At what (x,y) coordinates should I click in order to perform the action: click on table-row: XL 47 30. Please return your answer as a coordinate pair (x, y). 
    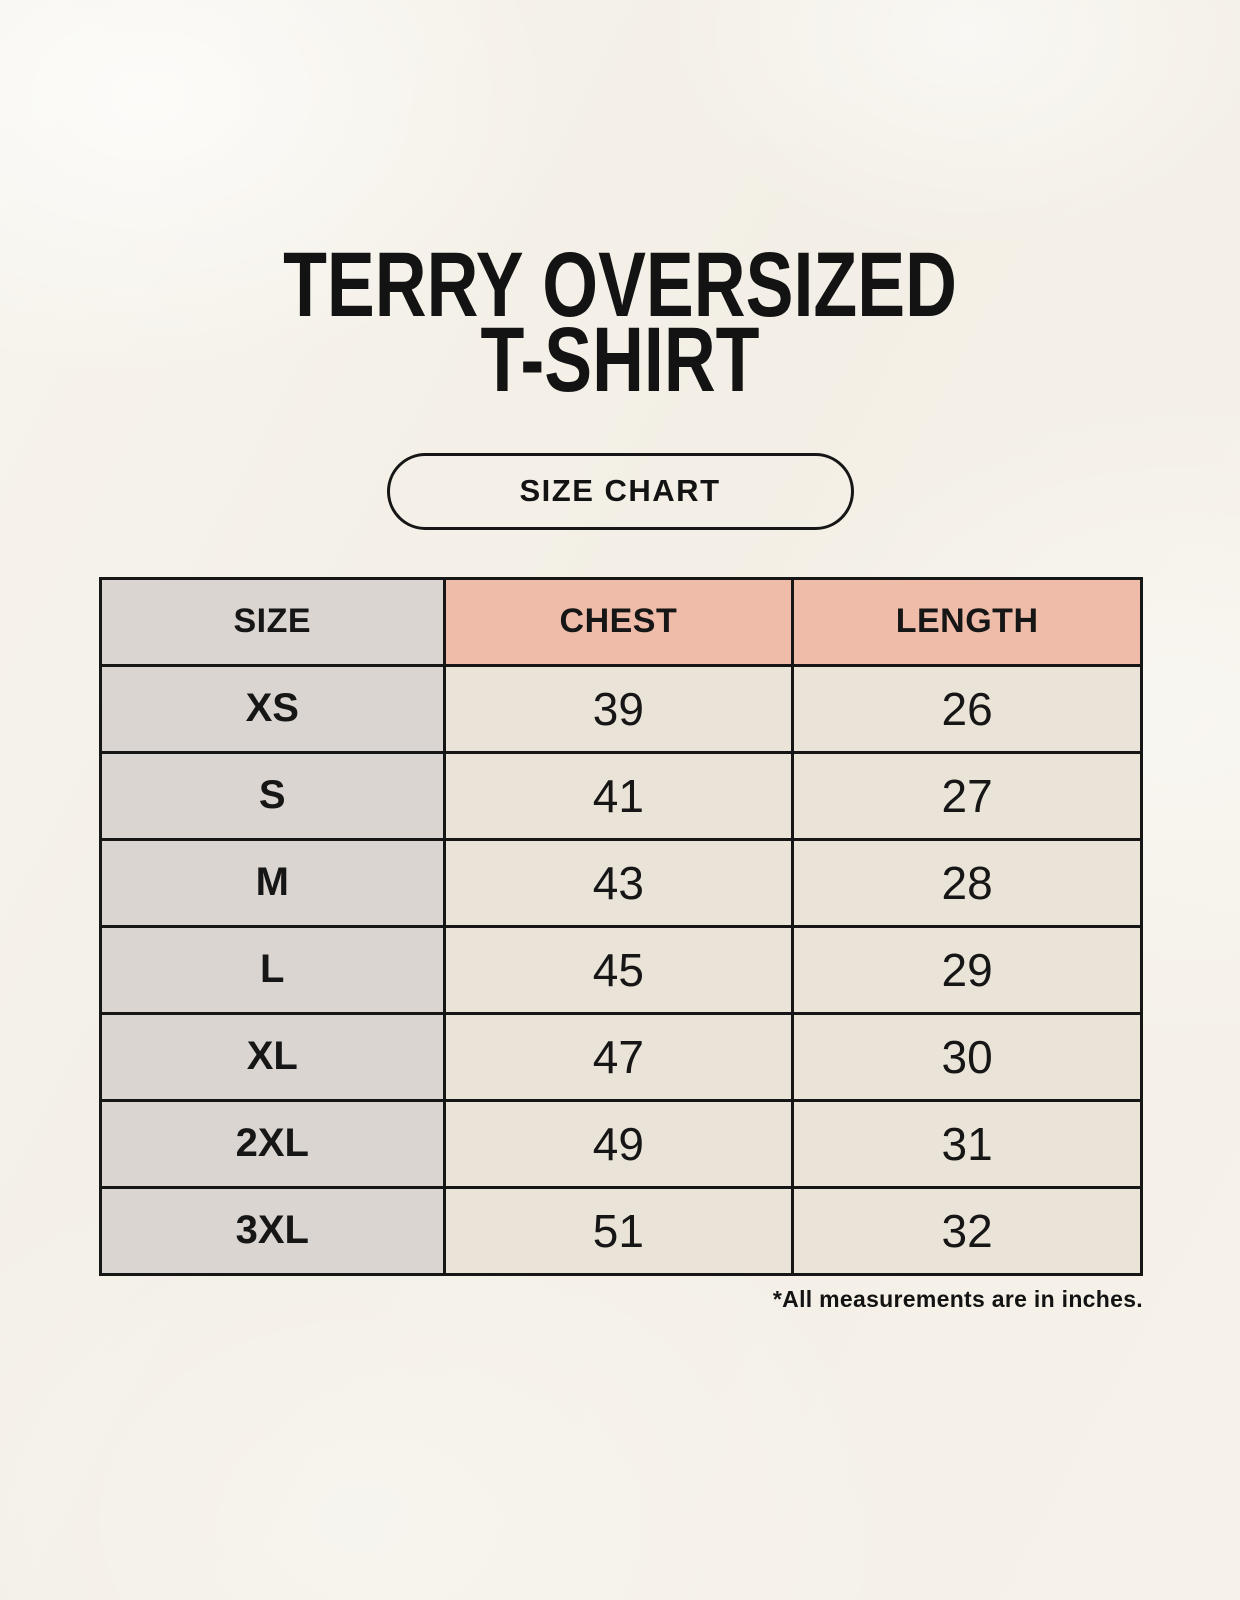
    Looking at the image, I should click on (621, 1056).